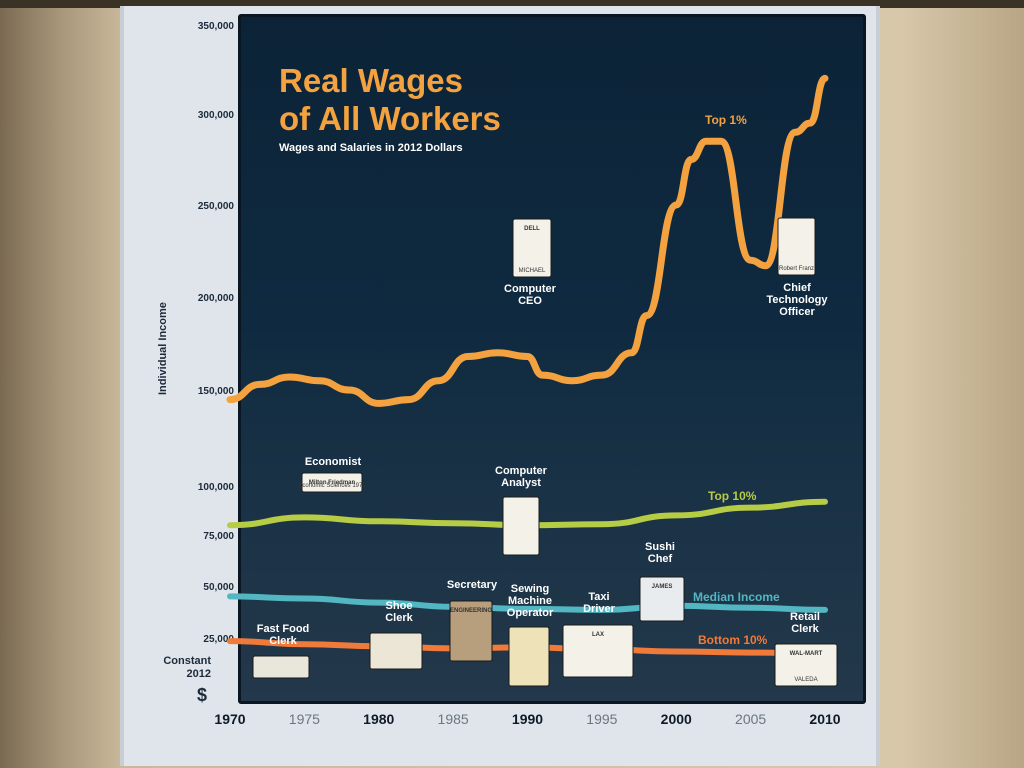  What do you see at coordinates (333, 462) in the screenshot?
I see `occupation-label-economist: Economist` at bounding box center [333, 462].